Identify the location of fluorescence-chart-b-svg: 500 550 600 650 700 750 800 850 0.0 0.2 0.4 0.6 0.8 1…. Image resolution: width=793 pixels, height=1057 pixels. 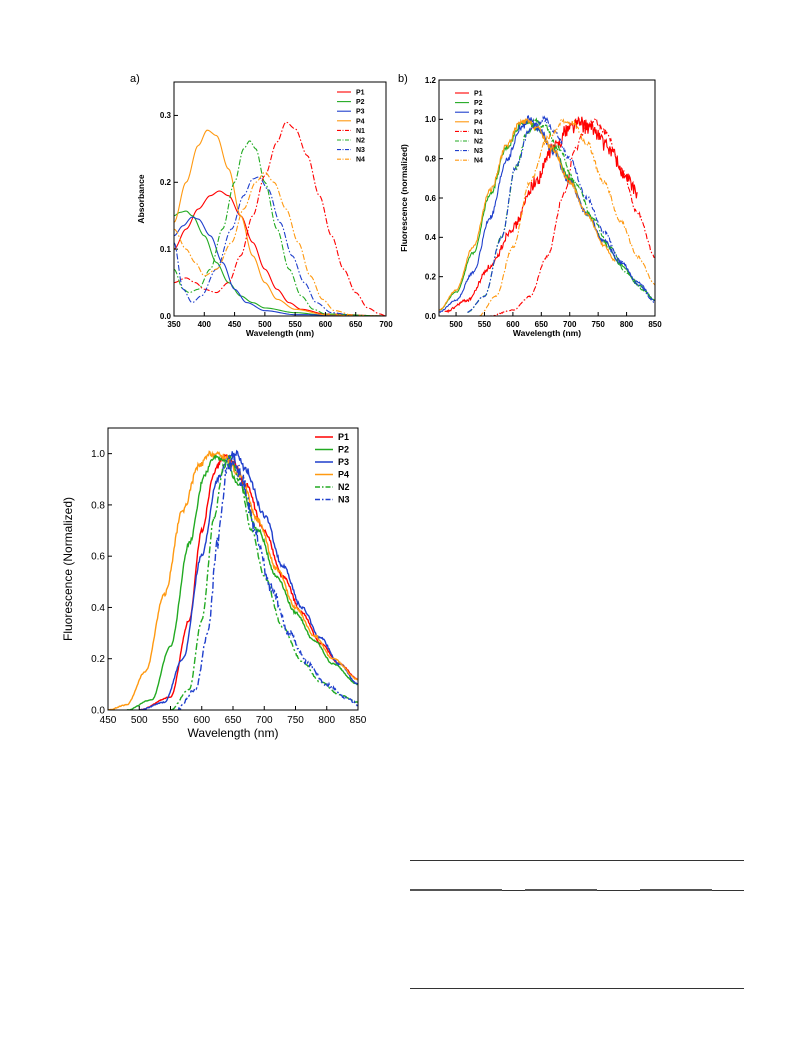
(530, 205).